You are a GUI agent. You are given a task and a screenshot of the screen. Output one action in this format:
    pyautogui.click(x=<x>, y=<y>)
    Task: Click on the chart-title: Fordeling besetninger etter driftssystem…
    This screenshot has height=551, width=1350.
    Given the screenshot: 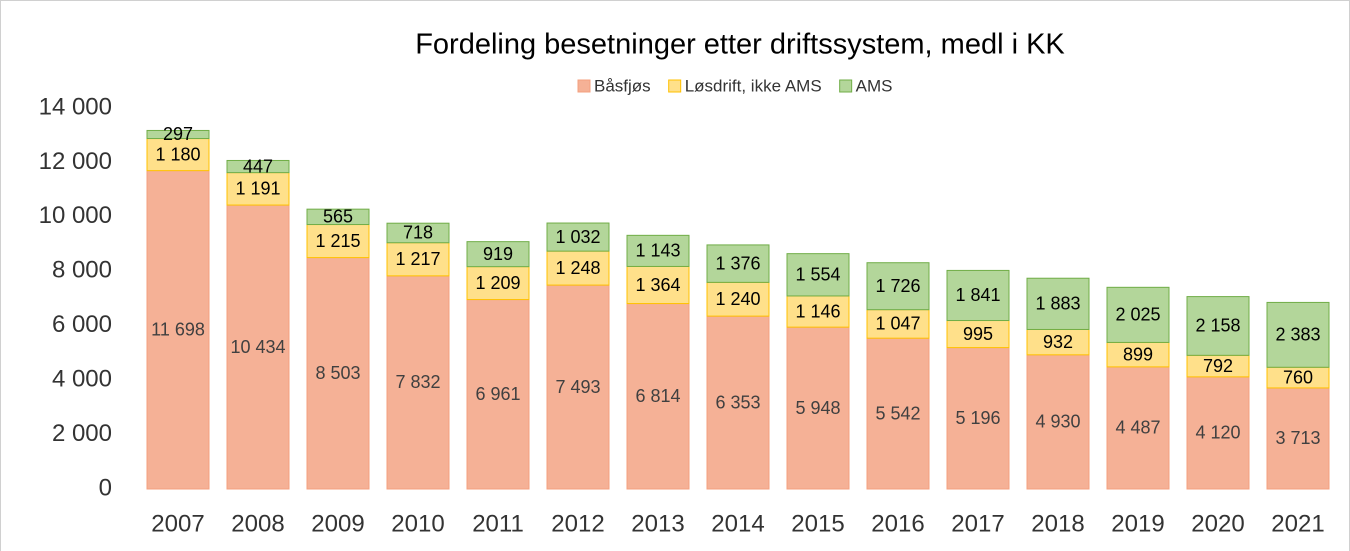 What is the action you would take?
    pyautogui.click(x=740, y=45)
    